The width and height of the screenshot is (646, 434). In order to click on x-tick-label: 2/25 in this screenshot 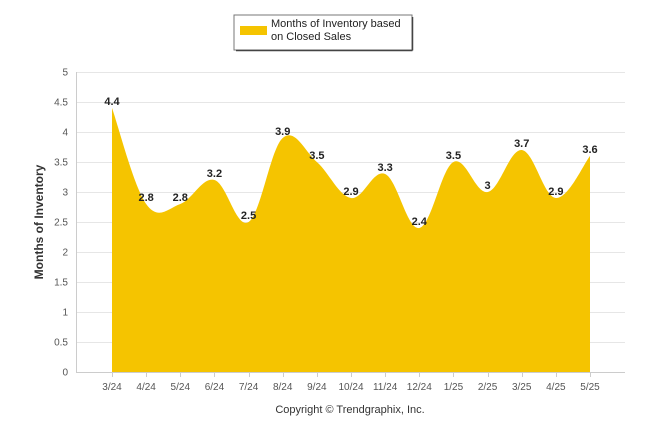, I will do `click(488, 387)`.